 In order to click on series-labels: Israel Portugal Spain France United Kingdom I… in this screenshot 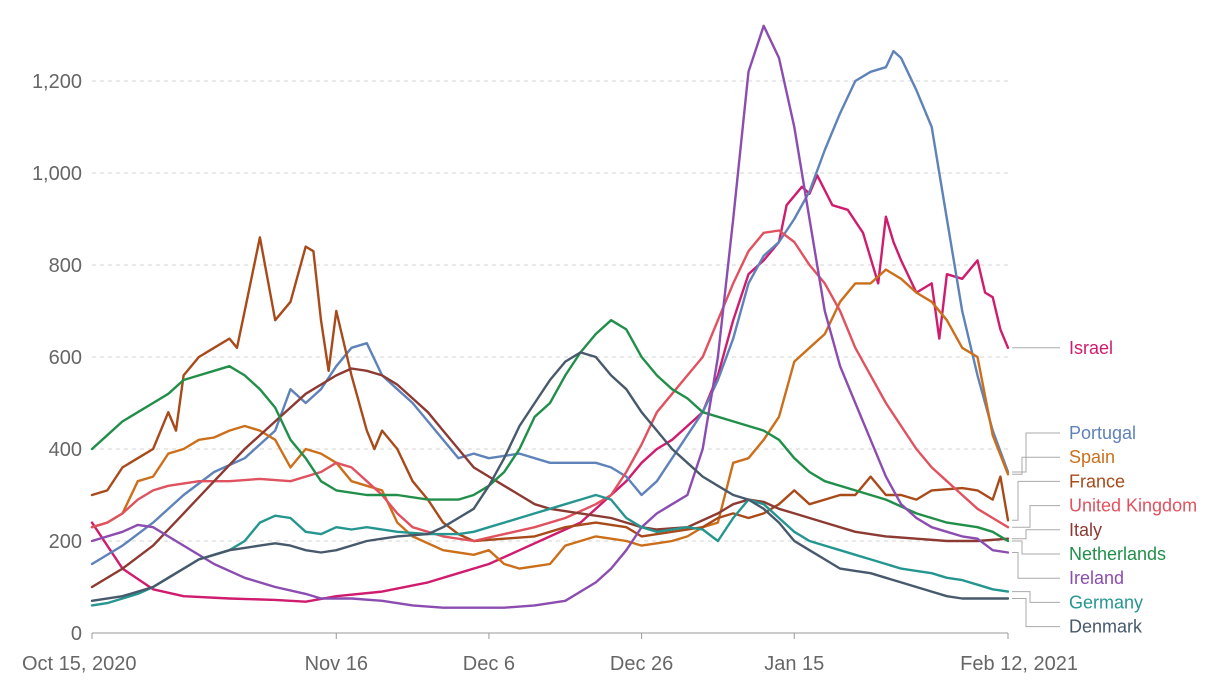, I will do `click(1104, 487)`.